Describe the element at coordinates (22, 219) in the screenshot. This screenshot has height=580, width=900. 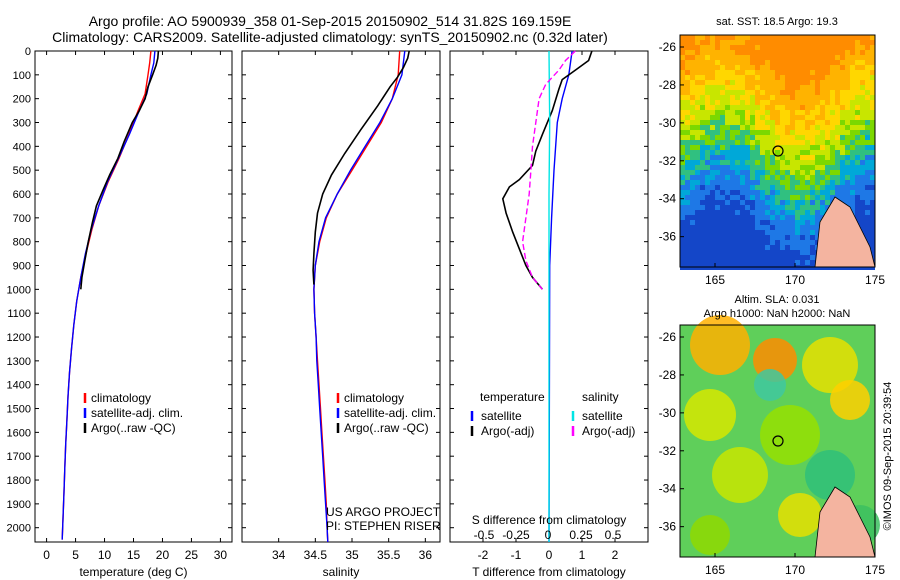
I see `y-tick-label: 700` at that location.